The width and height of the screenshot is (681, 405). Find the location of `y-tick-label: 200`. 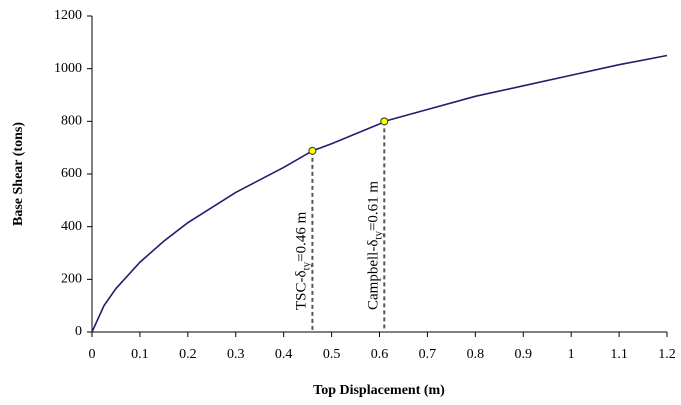

y-tick-label: 200 is located at coordinates (71, 279).